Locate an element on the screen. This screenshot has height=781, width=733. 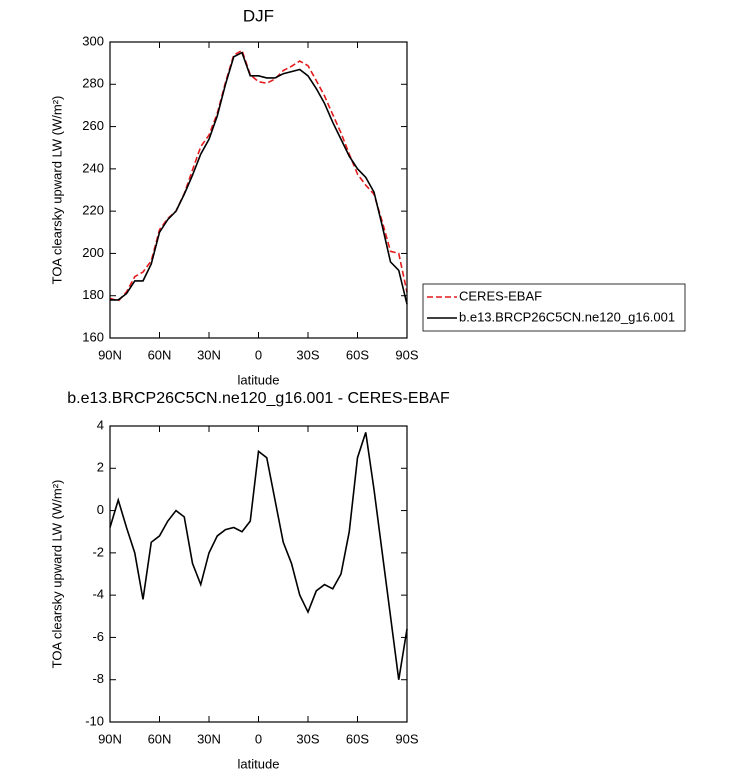
legend-label: CERES-EBAF is located at coordinates (500, 295).